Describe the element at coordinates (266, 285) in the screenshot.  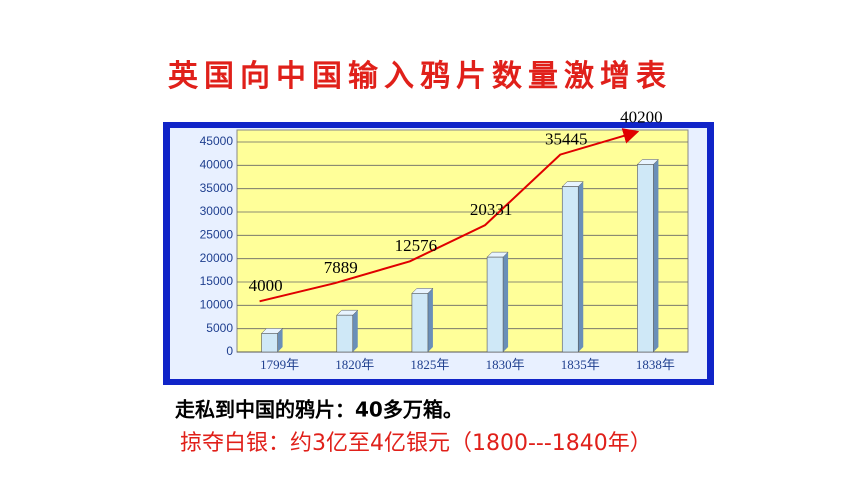
I see `data-label: 4000` at that location.